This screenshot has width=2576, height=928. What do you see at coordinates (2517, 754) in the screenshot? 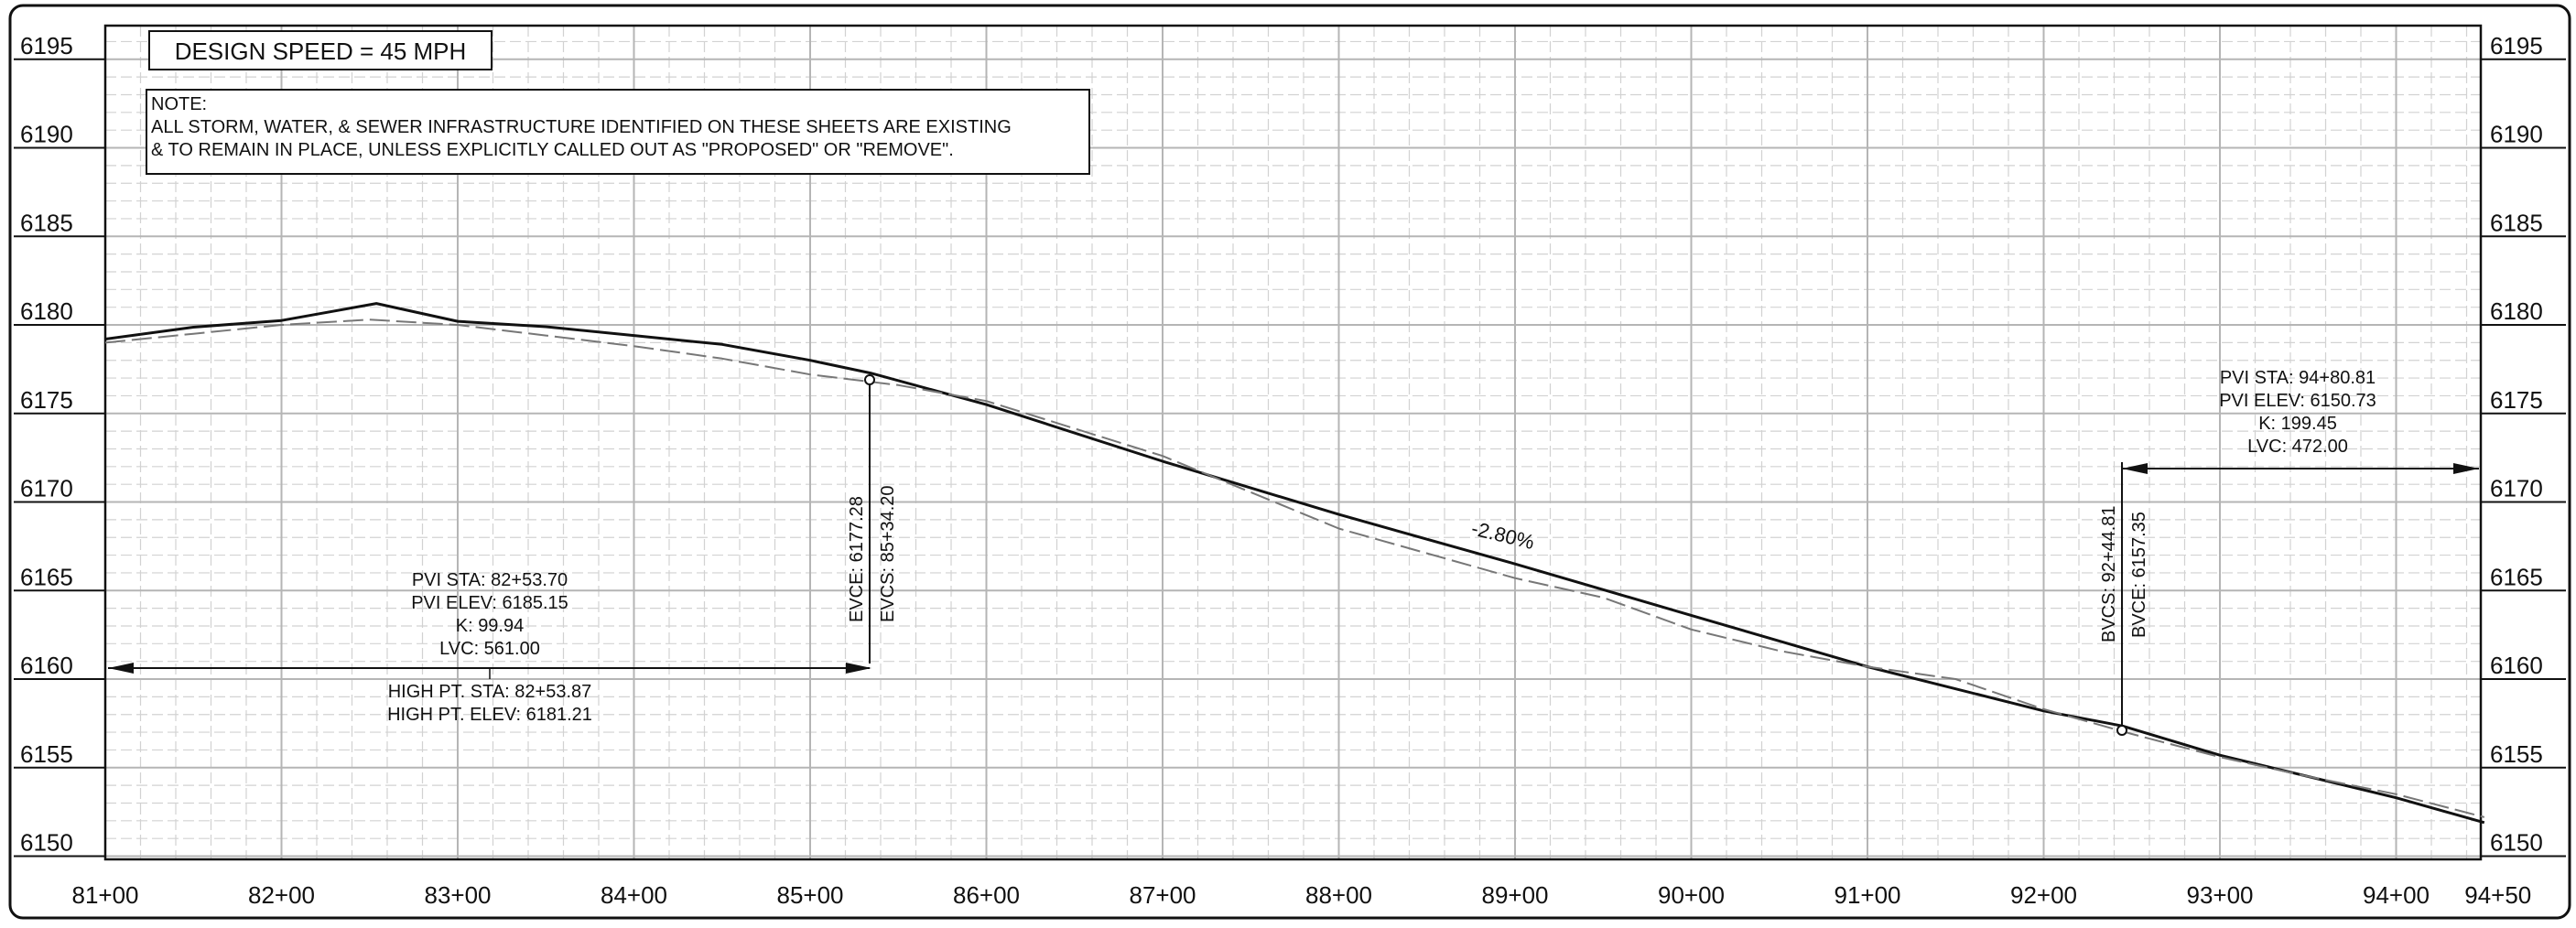
I see `elevation-tick-label-right: 6155` at bounding box center [2517, 754].